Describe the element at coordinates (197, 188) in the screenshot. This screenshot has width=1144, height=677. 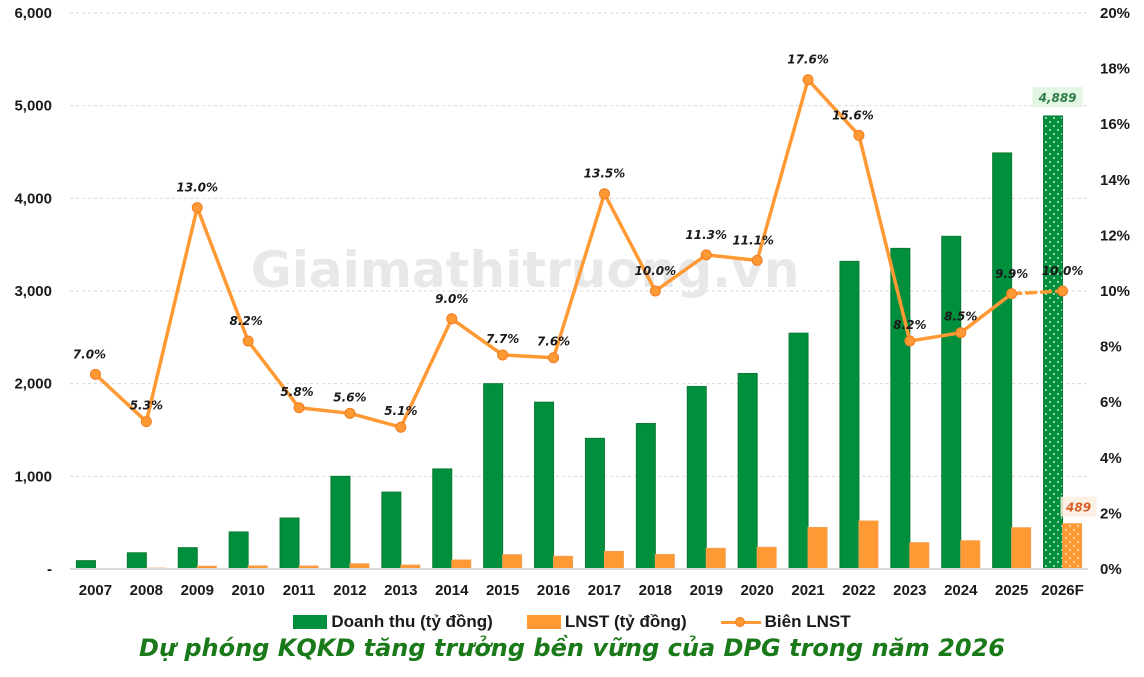
I see `margin-data-label: 13.0%` at that location.